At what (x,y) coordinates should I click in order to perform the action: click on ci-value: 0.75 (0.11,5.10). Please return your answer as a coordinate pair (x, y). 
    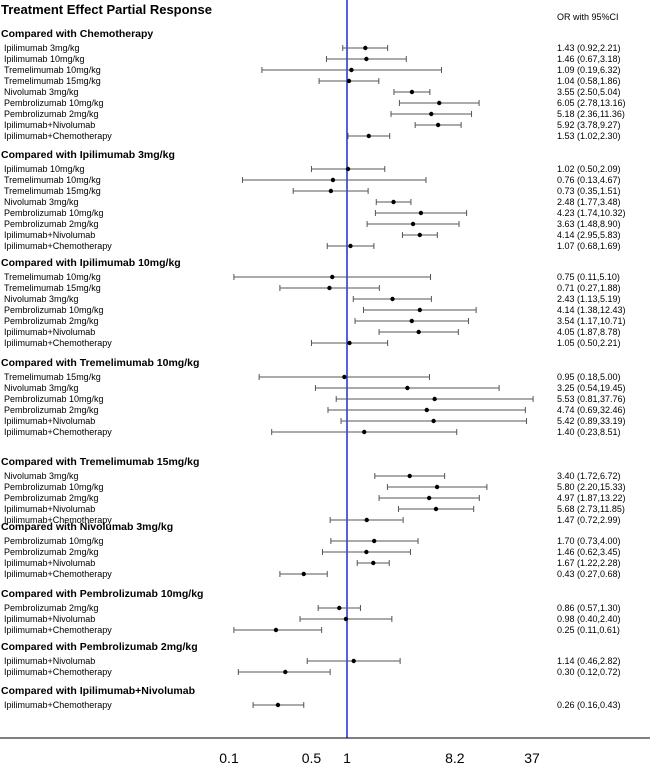
    Looking at the image, I should click on (588, 277).